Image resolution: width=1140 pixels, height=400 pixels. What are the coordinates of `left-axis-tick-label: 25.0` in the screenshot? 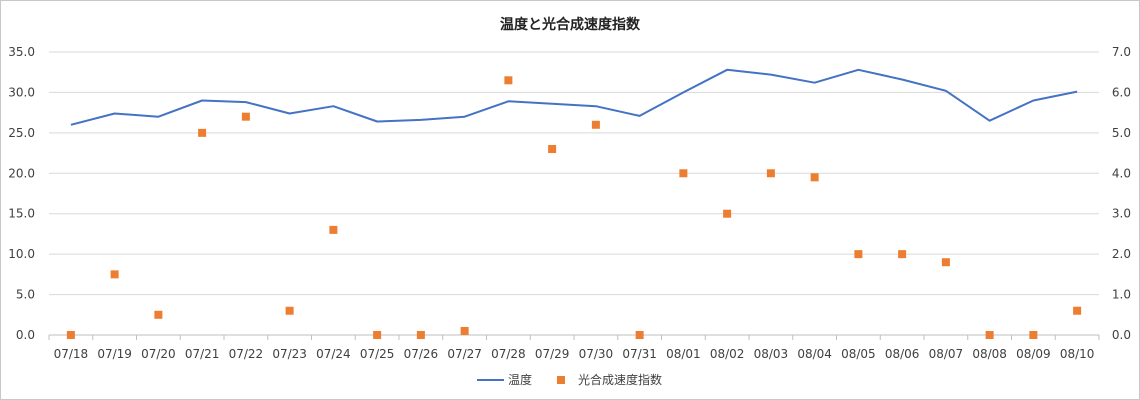 It's located at (21, 133).